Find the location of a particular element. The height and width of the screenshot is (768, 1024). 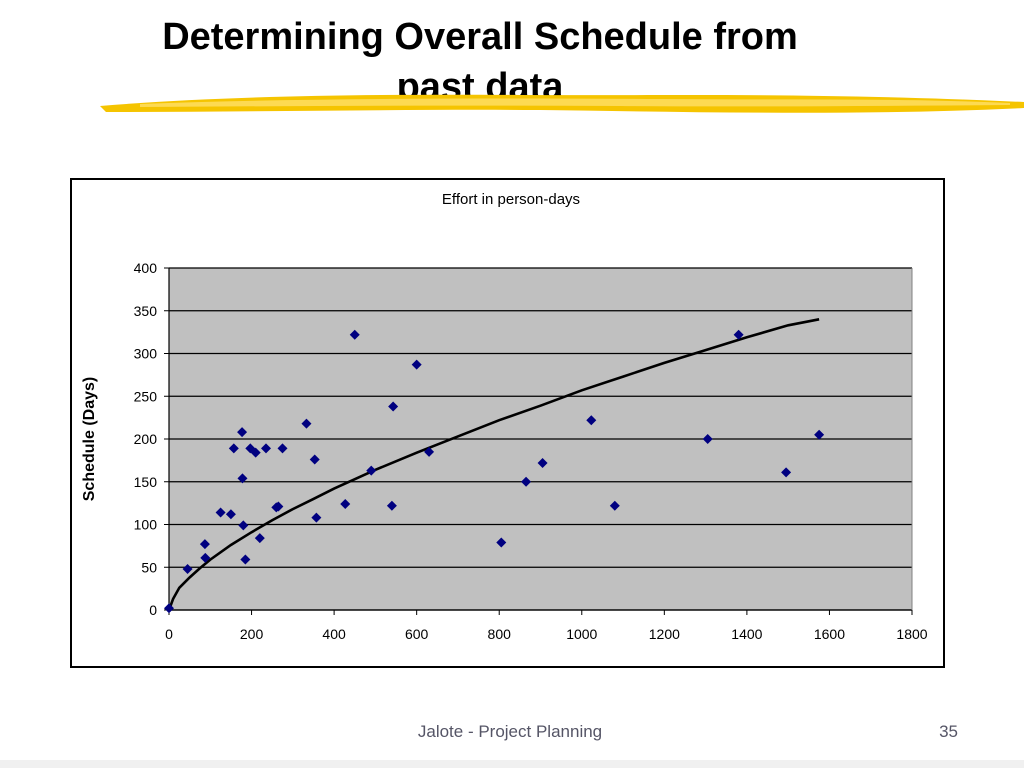

y-tick-label-250: 250 is located at coordinates (146, 396).